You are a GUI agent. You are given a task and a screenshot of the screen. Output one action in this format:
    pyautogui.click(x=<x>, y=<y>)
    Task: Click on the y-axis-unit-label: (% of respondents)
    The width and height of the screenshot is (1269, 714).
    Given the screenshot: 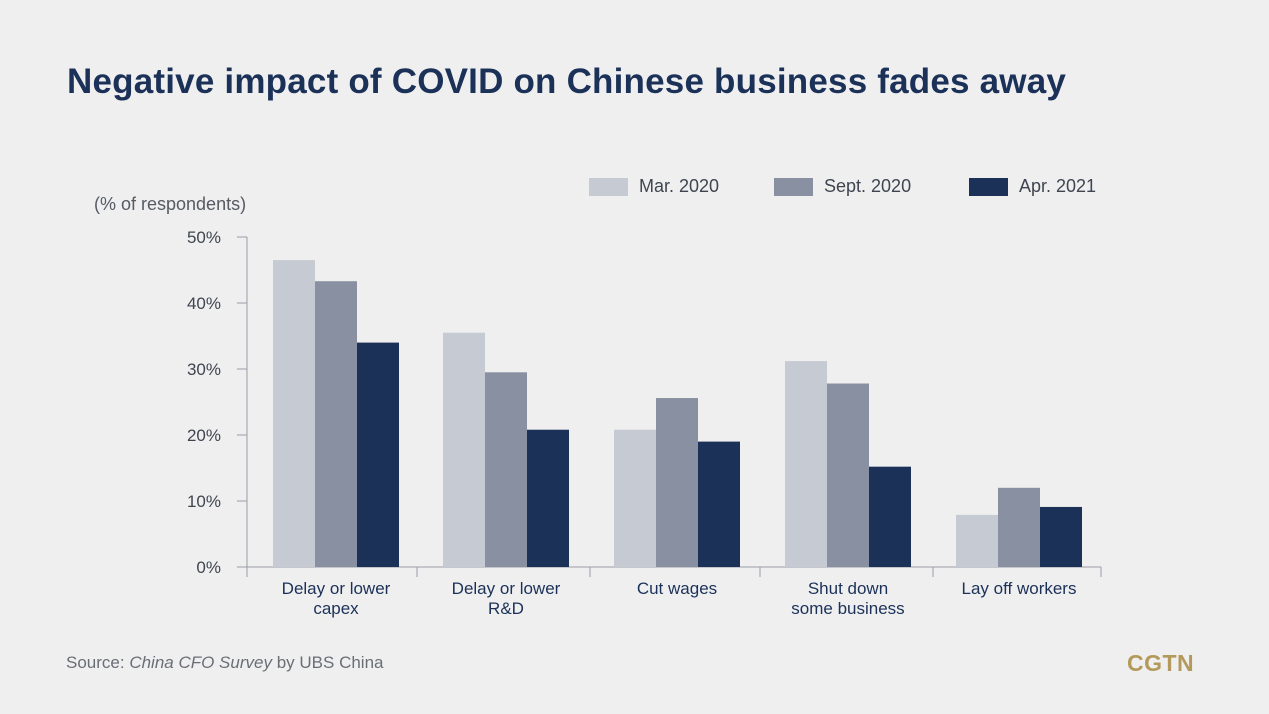 What is the action you would take?
    pyautogui.click(x=170, y=204)
    